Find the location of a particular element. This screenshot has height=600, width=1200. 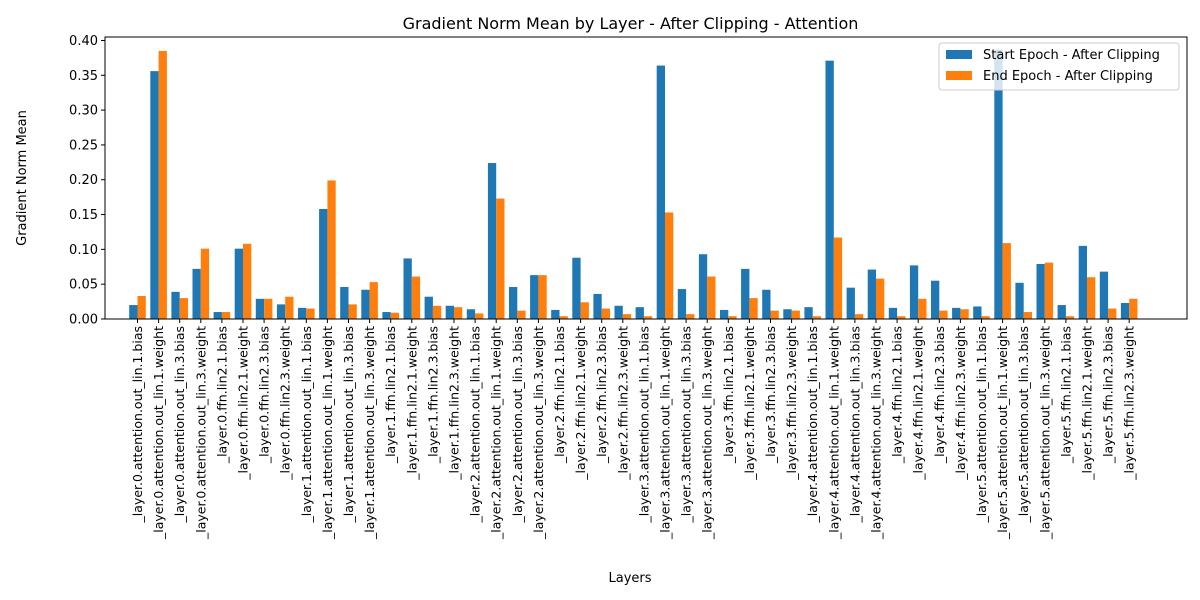

y-tick-label: 0.30 is located at coordinates (83, 111).